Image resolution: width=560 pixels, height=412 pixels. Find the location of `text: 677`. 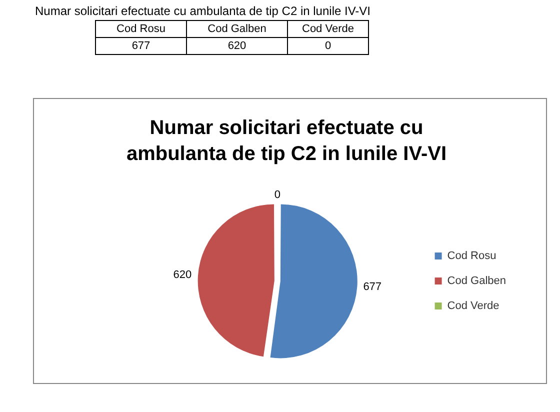

text: 677 is located at coordinates (141, 46).